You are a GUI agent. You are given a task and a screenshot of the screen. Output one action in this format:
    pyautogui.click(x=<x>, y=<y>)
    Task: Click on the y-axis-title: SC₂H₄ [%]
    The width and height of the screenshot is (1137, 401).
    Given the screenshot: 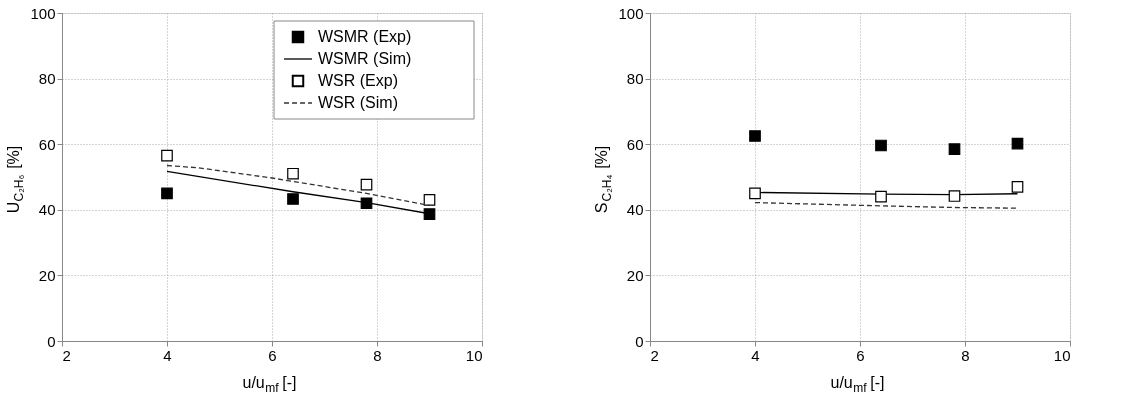 What is the action you would take?
    pyautogui.click(x=603, y=179)
    